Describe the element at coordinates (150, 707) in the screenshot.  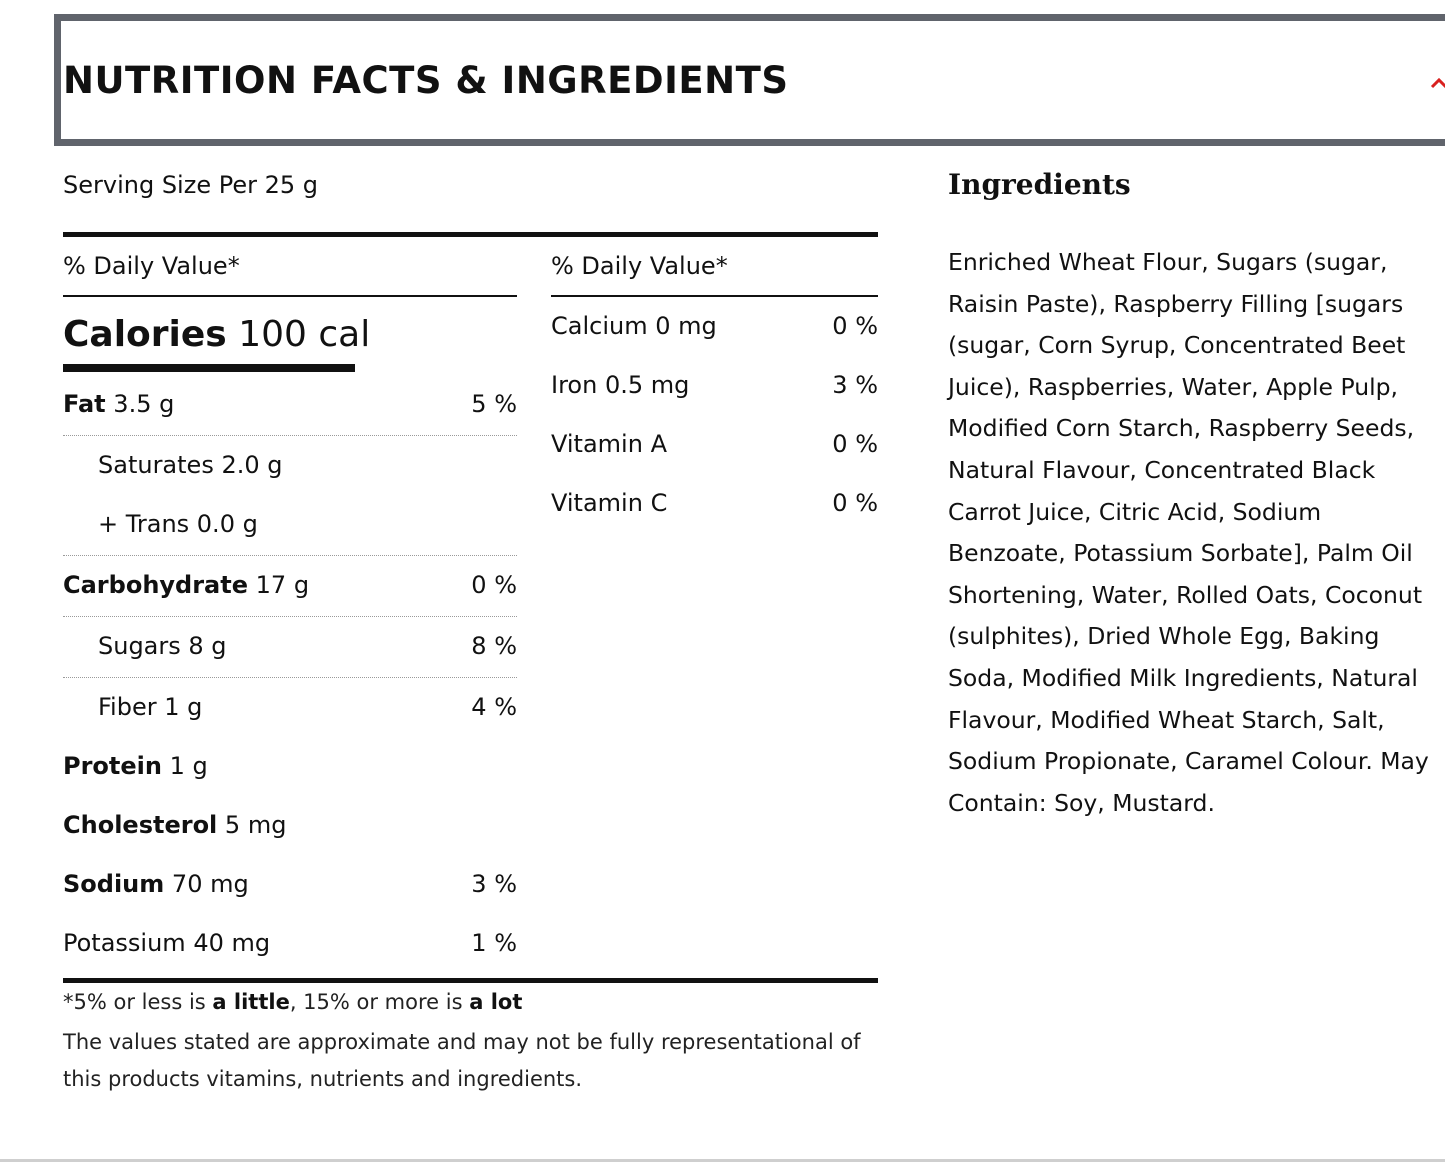
I see `nutrient-label: Fiber 1 g` at that location.